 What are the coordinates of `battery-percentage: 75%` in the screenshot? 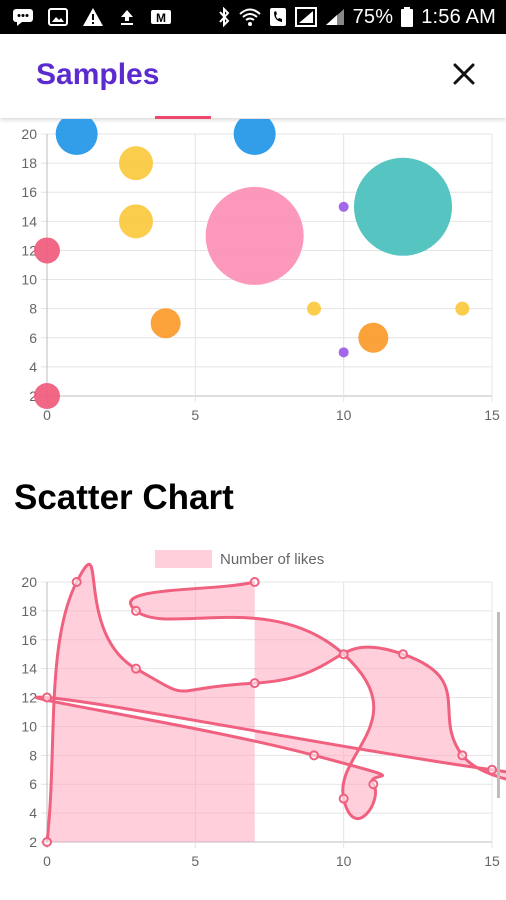 It's located at (373, 16).